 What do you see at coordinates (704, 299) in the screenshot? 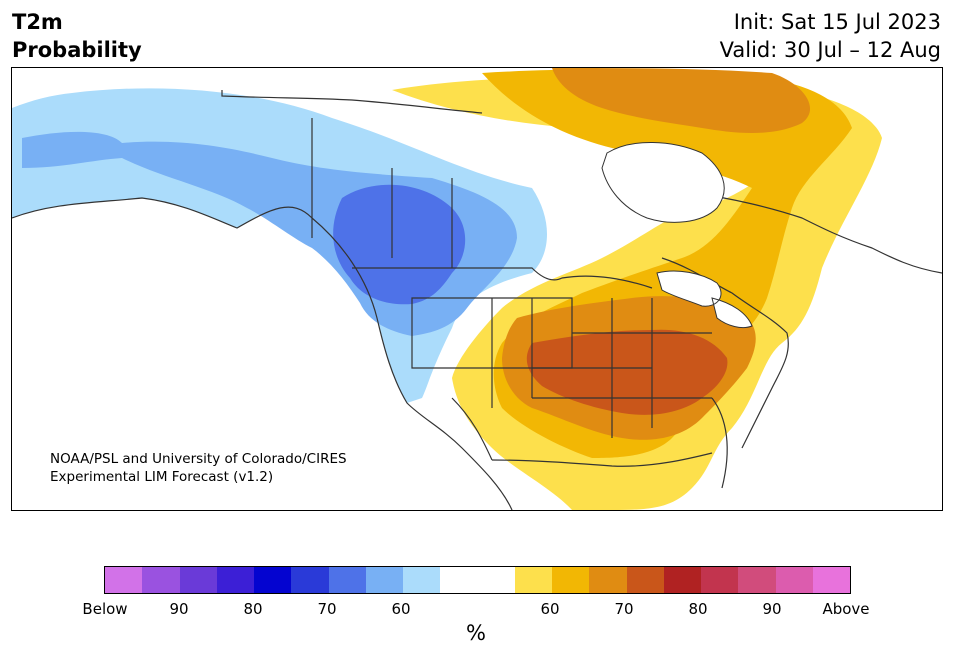
I see `great-lakes` at bounding box center [704, 299].